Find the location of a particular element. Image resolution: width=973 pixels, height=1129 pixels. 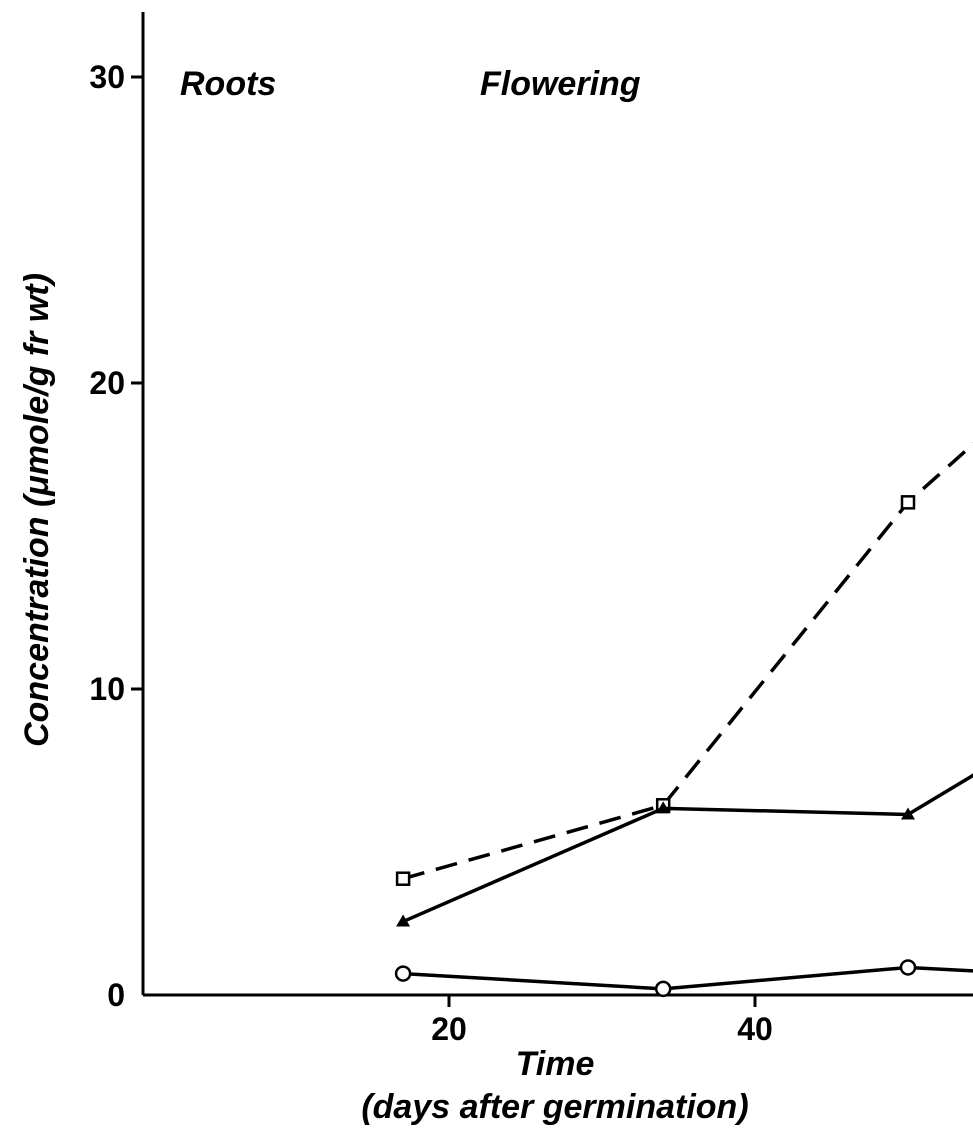

y-tick-label: 30 is located at coordinates (107, 77).